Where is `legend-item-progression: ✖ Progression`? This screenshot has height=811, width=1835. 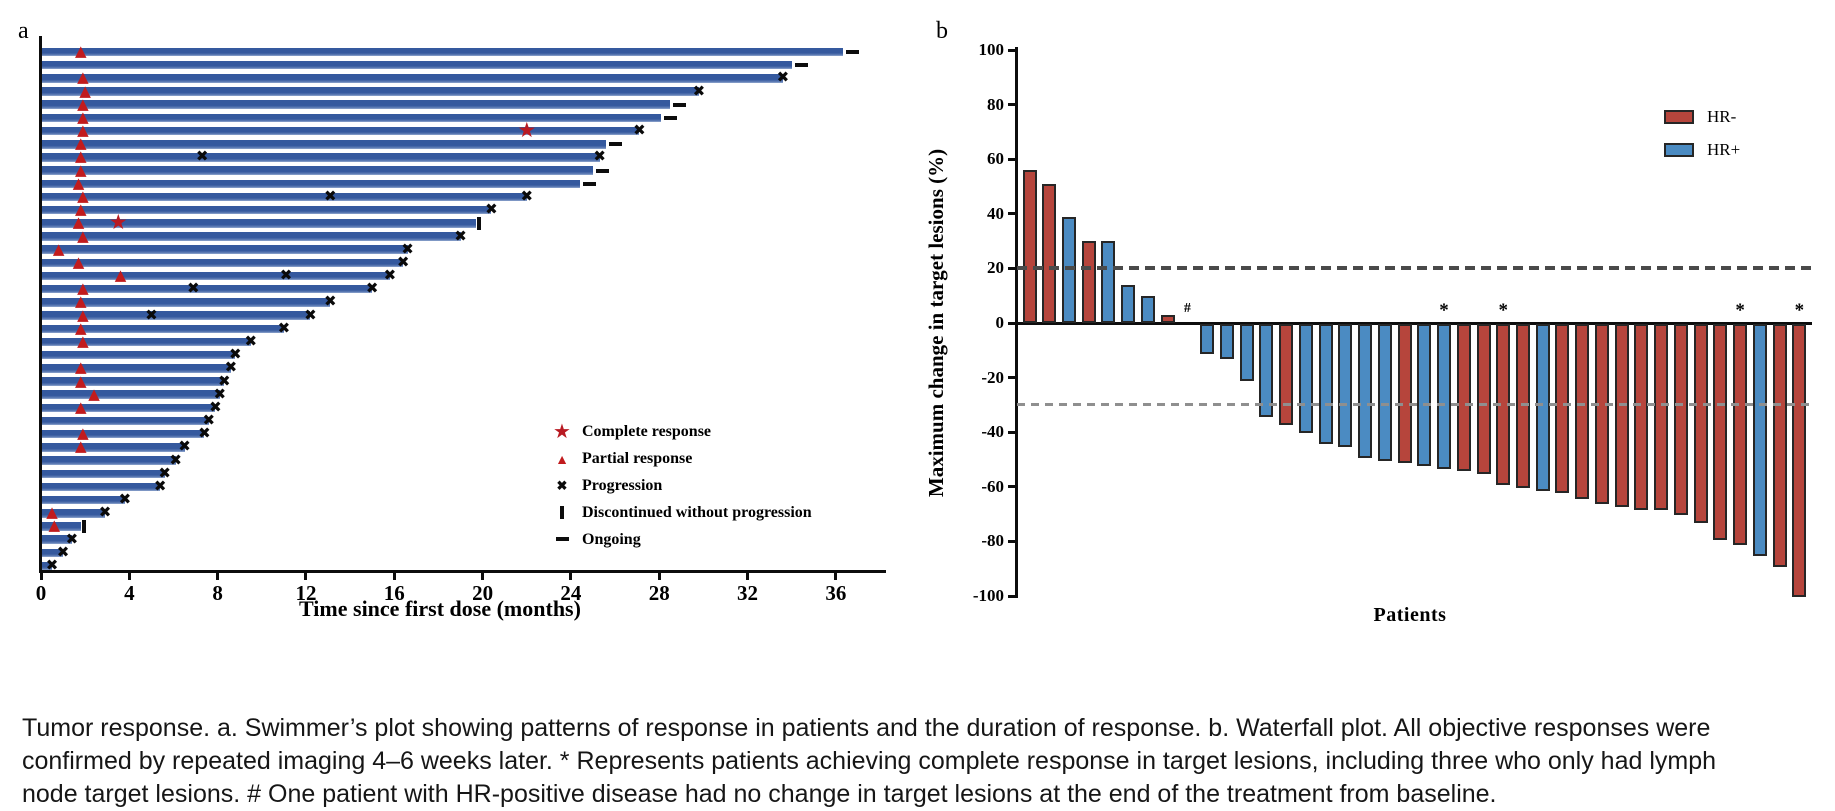
legend-item-progression: ✖ Progression is located at coordinates (680, 485).